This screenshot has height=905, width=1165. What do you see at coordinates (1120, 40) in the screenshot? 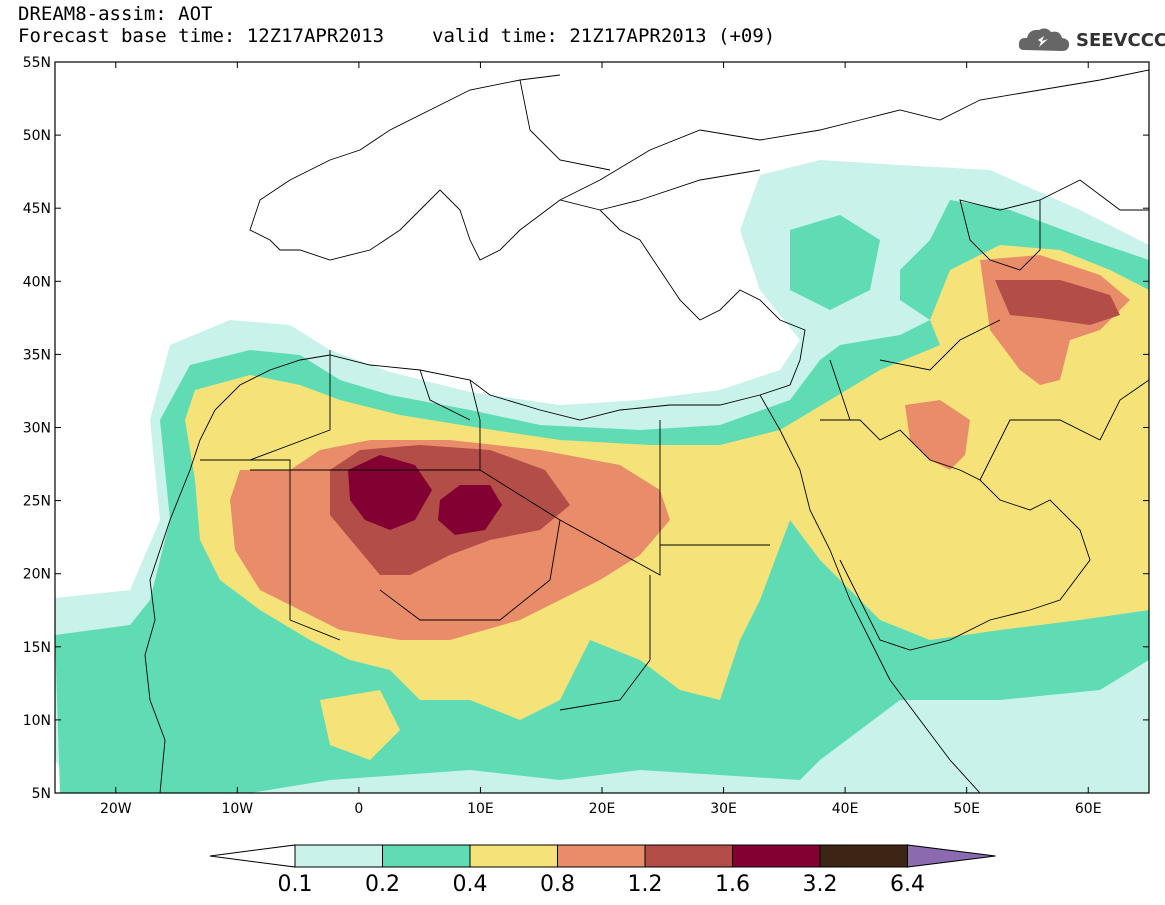
I see `logo-text: SEEVCCC` at bounding box center [1120, 40].